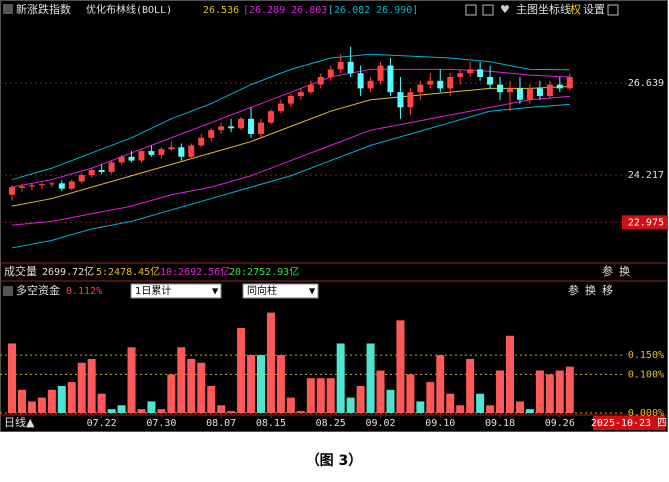 Image resolution: width=669 pixels, height=482 pixels. Describe the element at coordinates (195, 271) in the screenshot. I see `volume-ma10: 10:2692.56亿` at that location.